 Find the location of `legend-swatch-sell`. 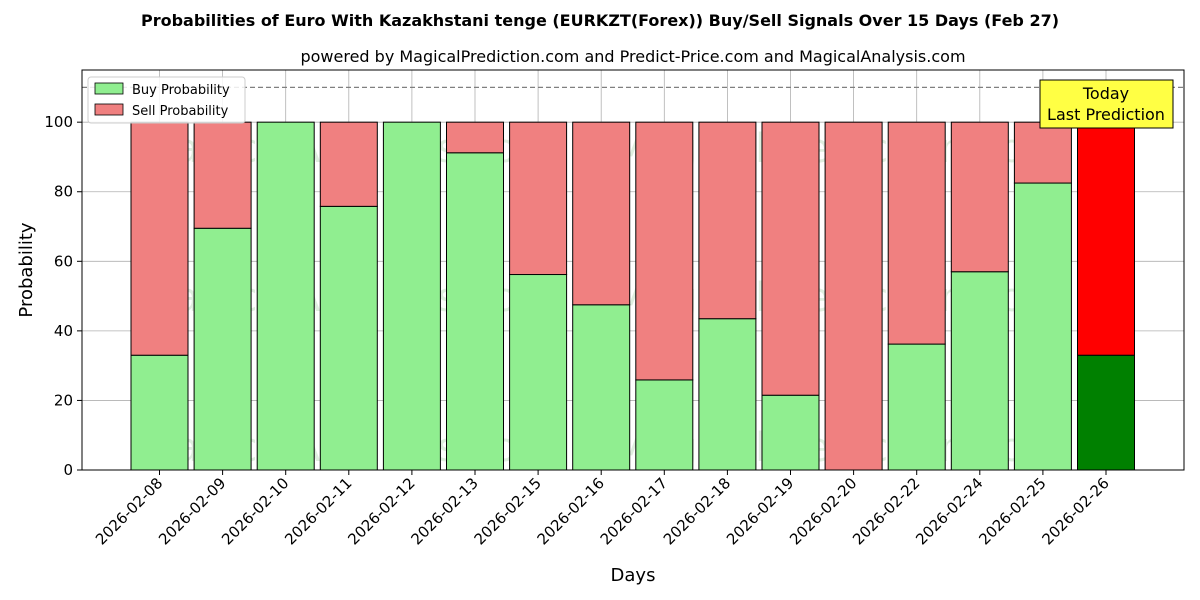

legend-swatch-sell is located at coordinates (109, 109).